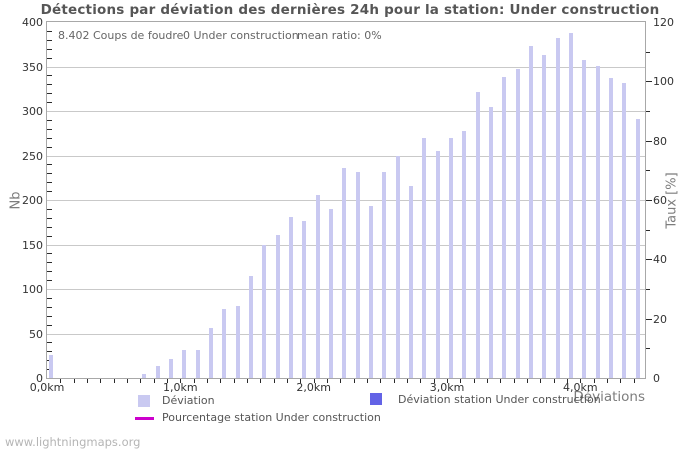 The height and width of the screenshot is (450, 700). I want to click on y-axis-tick-label-right: 100, so click(663, 82).